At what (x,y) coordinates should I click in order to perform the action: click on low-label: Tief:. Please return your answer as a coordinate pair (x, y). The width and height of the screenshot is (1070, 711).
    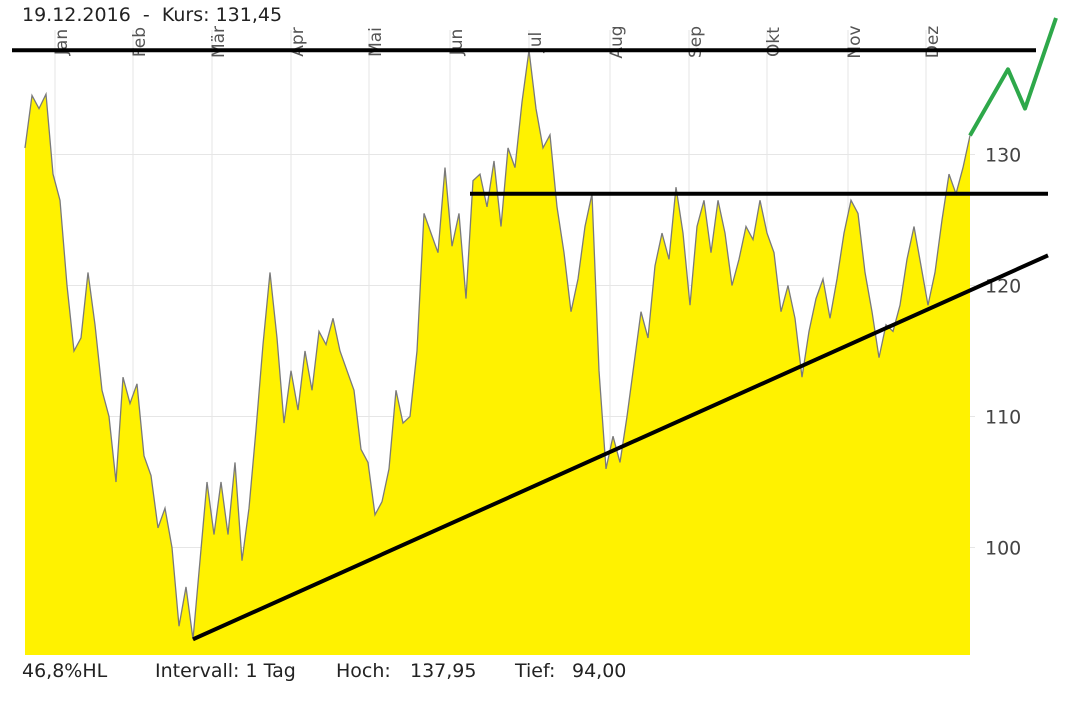
    Looking at the image, I should click on (535, 671).